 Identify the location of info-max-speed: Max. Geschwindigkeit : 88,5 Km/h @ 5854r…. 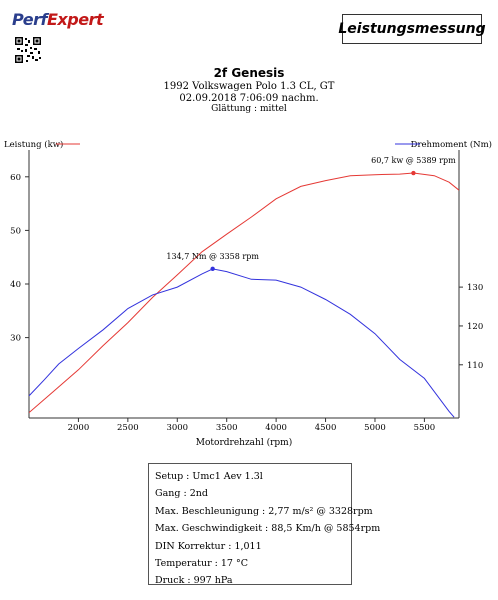
(268, 529).